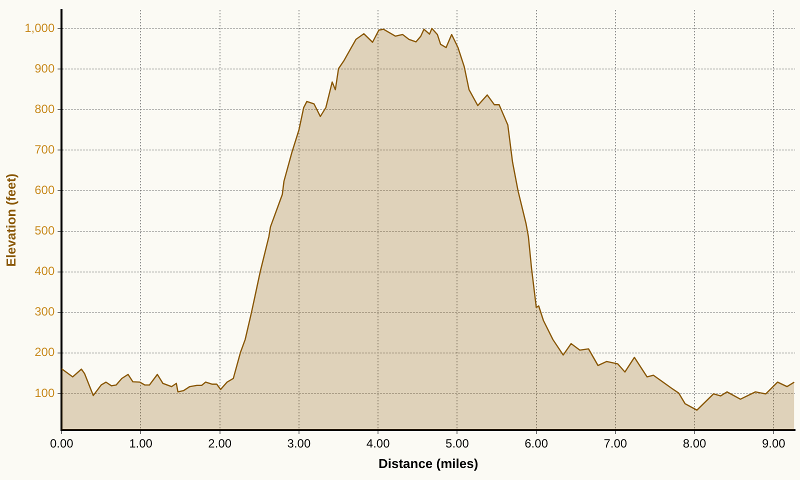 This screenshot has height=480, width=800. I want to click on y-tick-label: 200, so click(44, 352).